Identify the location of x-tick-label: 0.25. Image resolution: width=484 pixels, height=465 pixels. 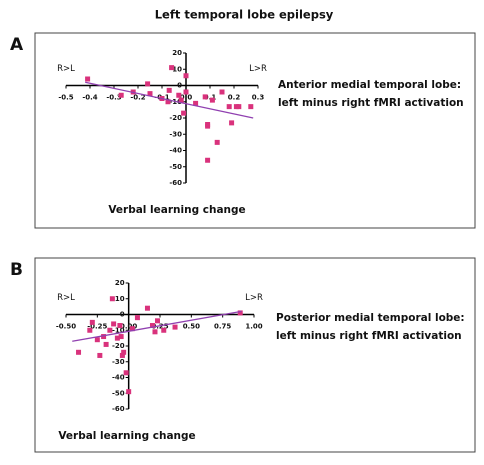
(159, 327).